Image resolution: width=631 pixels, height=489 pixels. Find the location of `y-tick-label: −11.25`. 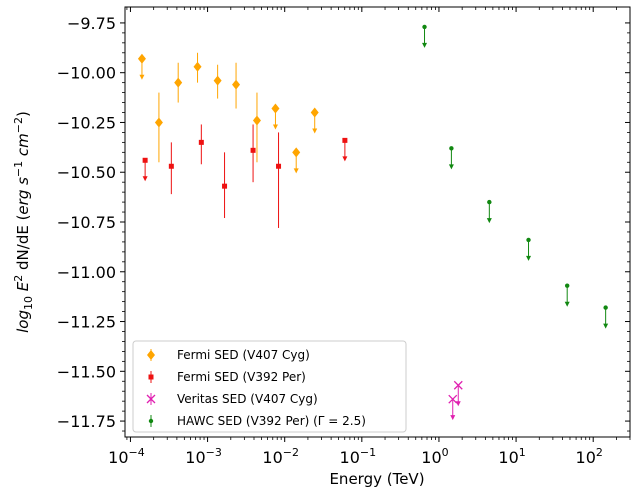

y-tick-label: −11.25 is located at coordinates (86, 322).